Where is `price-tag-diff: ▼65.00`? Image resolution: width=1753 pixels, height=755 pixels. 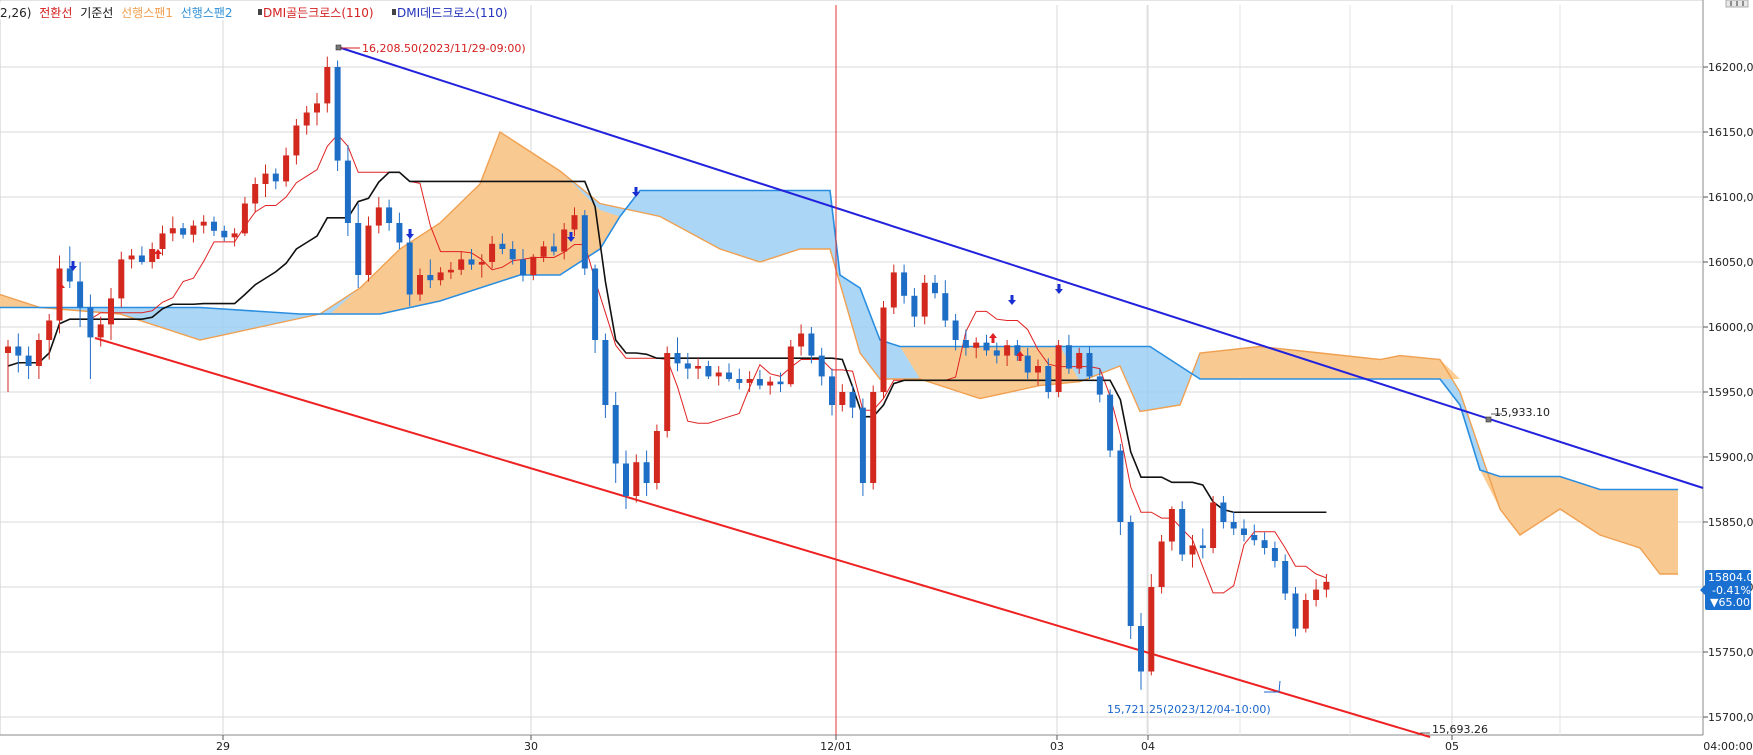 price-tag-diff: ▼65.00 is located at coordinates (1730, 602).